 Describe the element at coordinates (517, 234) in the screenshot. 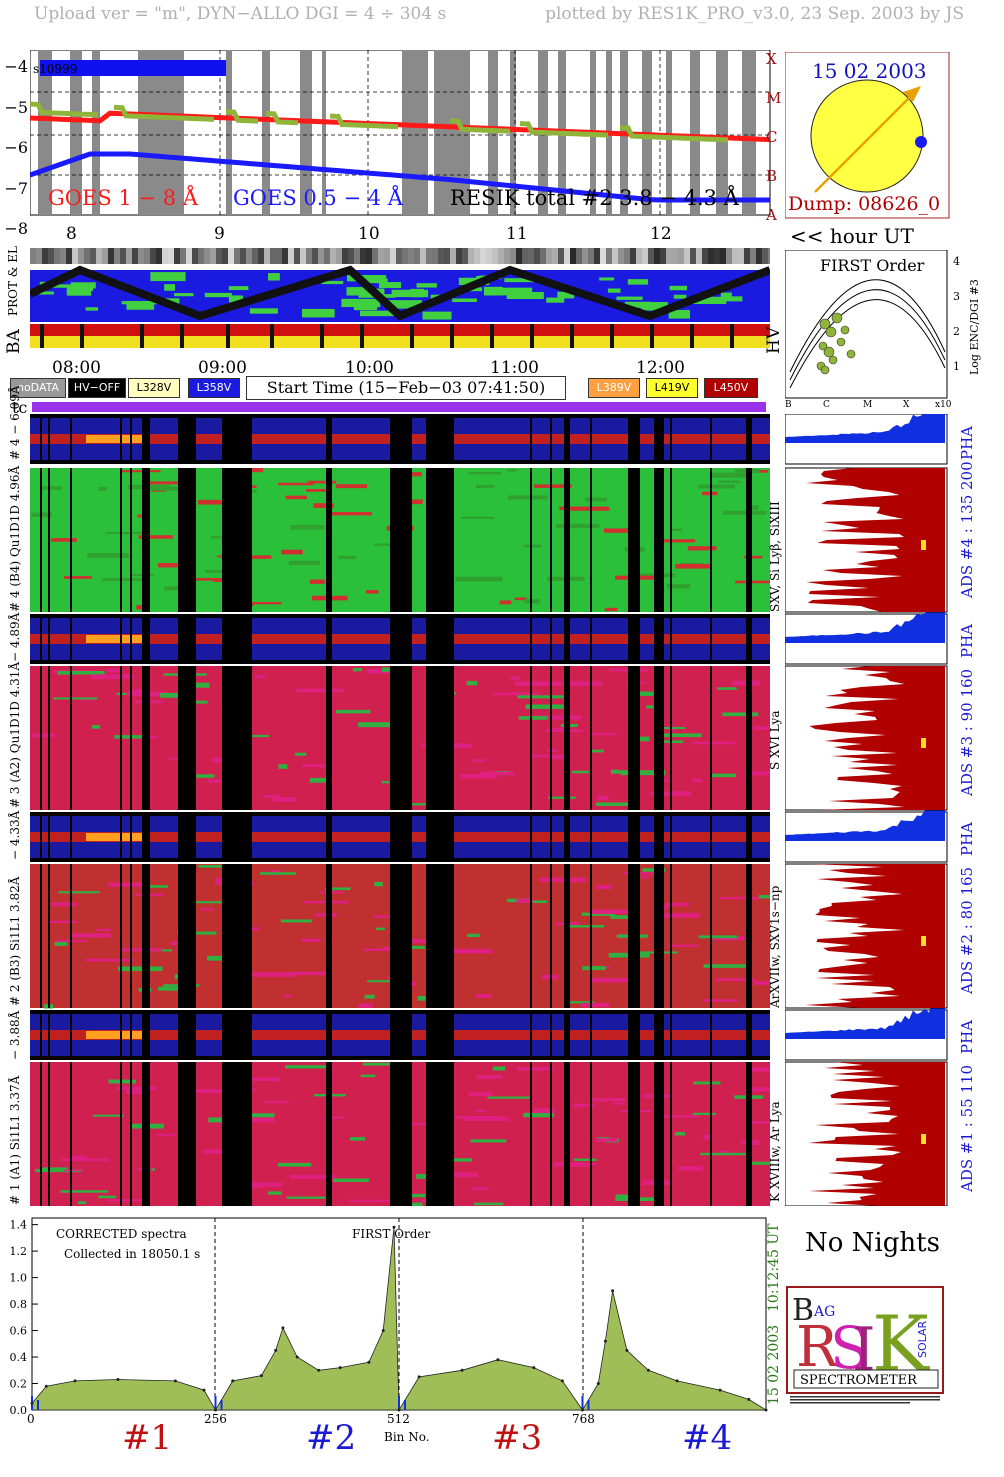

I see `hour-tick: 11` at that location.